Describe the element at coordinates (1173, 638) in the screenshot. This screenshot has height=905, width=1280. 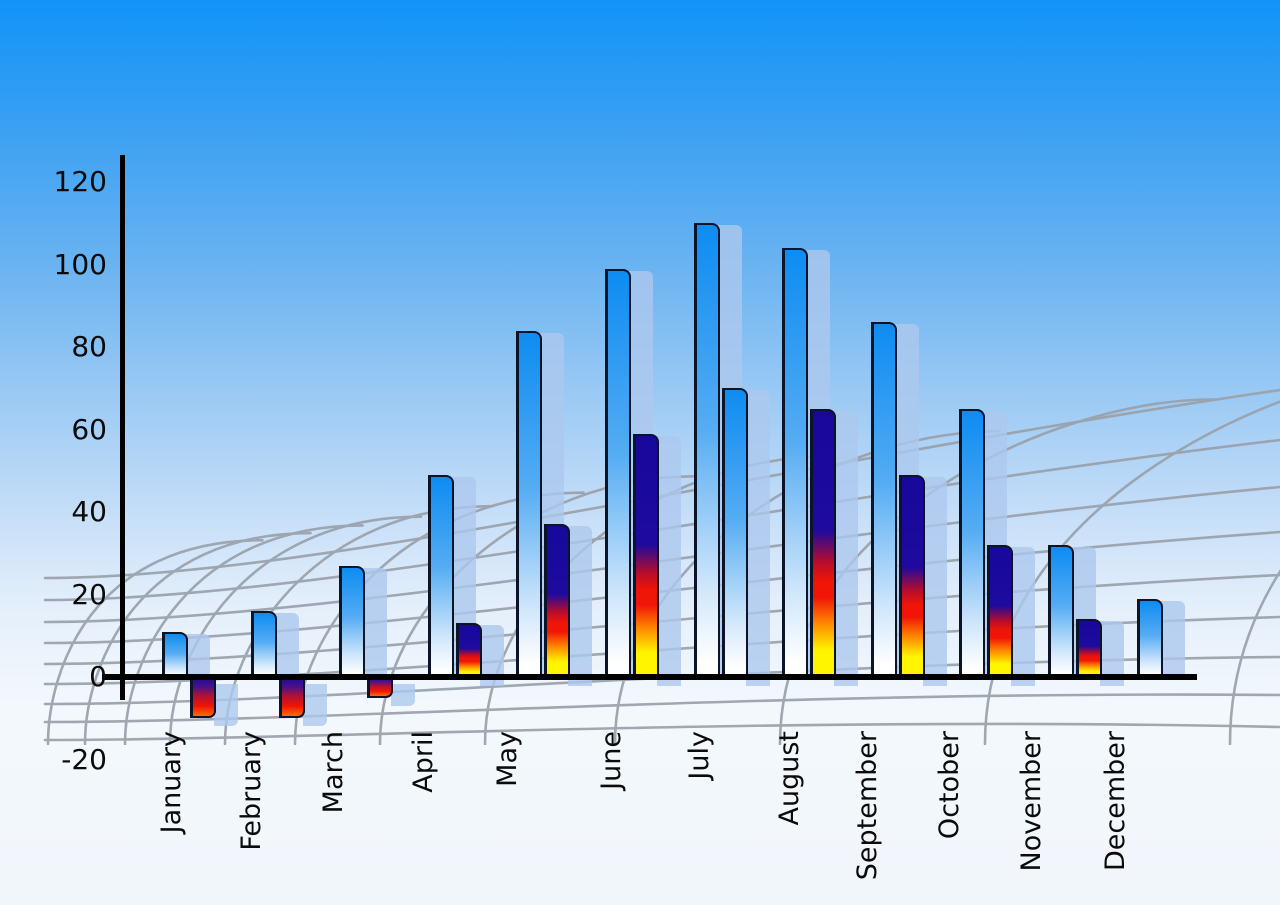
I see `bar-december-series1-shadow` at that location.